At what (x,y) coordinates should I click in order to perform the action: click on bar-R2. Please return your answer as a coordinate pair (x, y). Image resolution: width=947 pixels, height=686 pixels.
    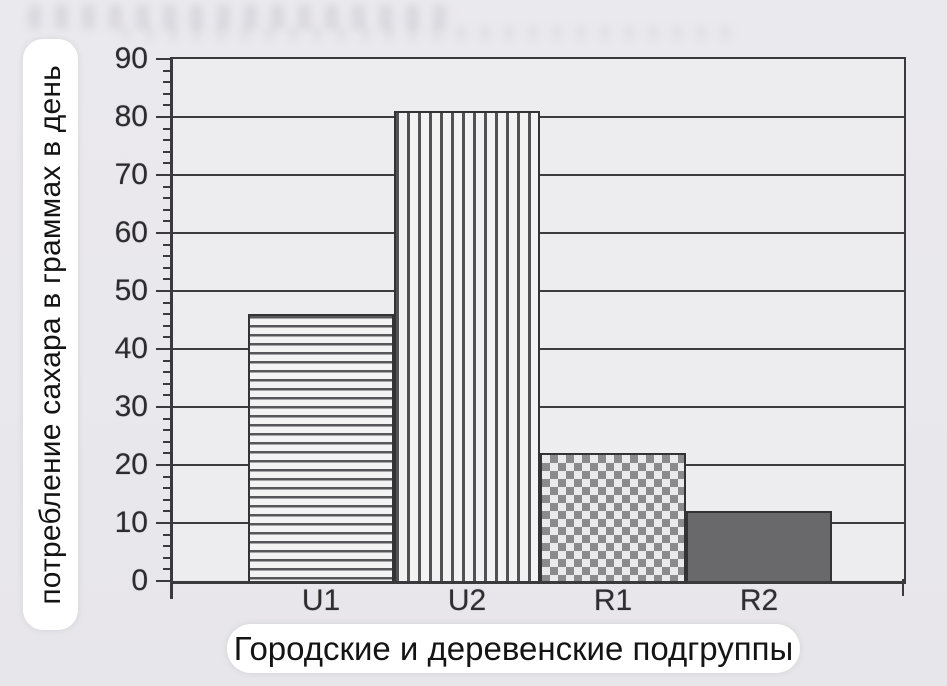
    Looking at the image, I should click on (759, 546).